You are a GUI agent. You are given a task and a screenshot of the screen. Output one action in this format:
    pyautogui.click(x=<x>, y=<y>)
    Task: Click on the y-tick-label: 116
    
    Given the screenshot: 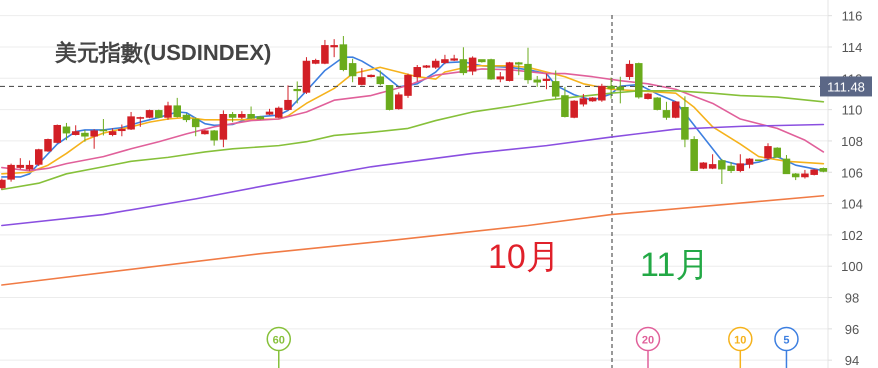 What is the action you would take?
    pyautogui.click(x=852, y=16)
    